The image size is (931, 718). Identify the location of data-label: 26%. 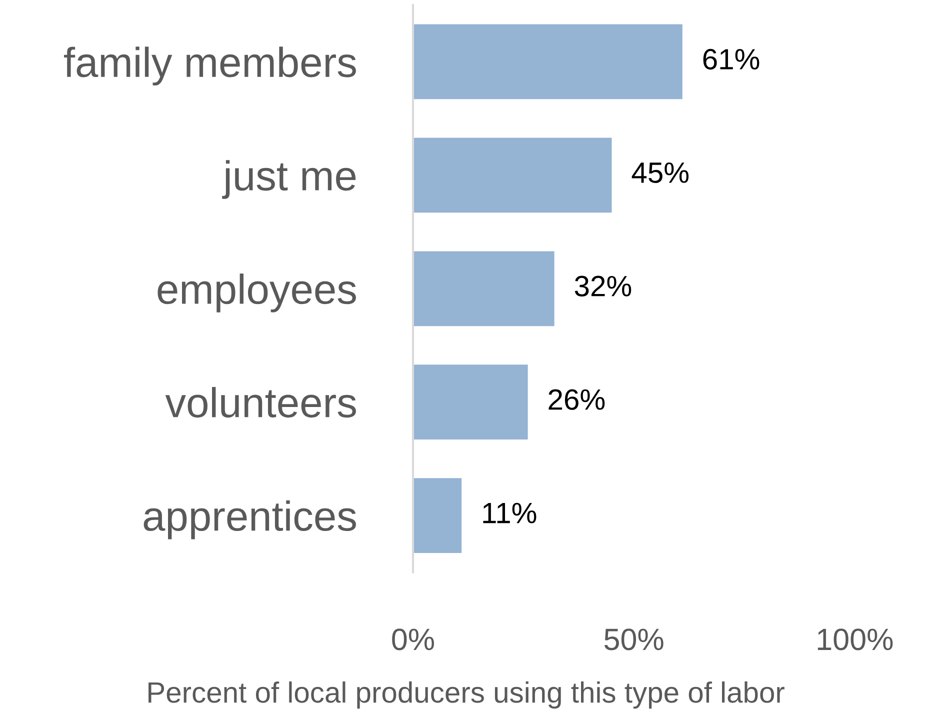
(576, 399).